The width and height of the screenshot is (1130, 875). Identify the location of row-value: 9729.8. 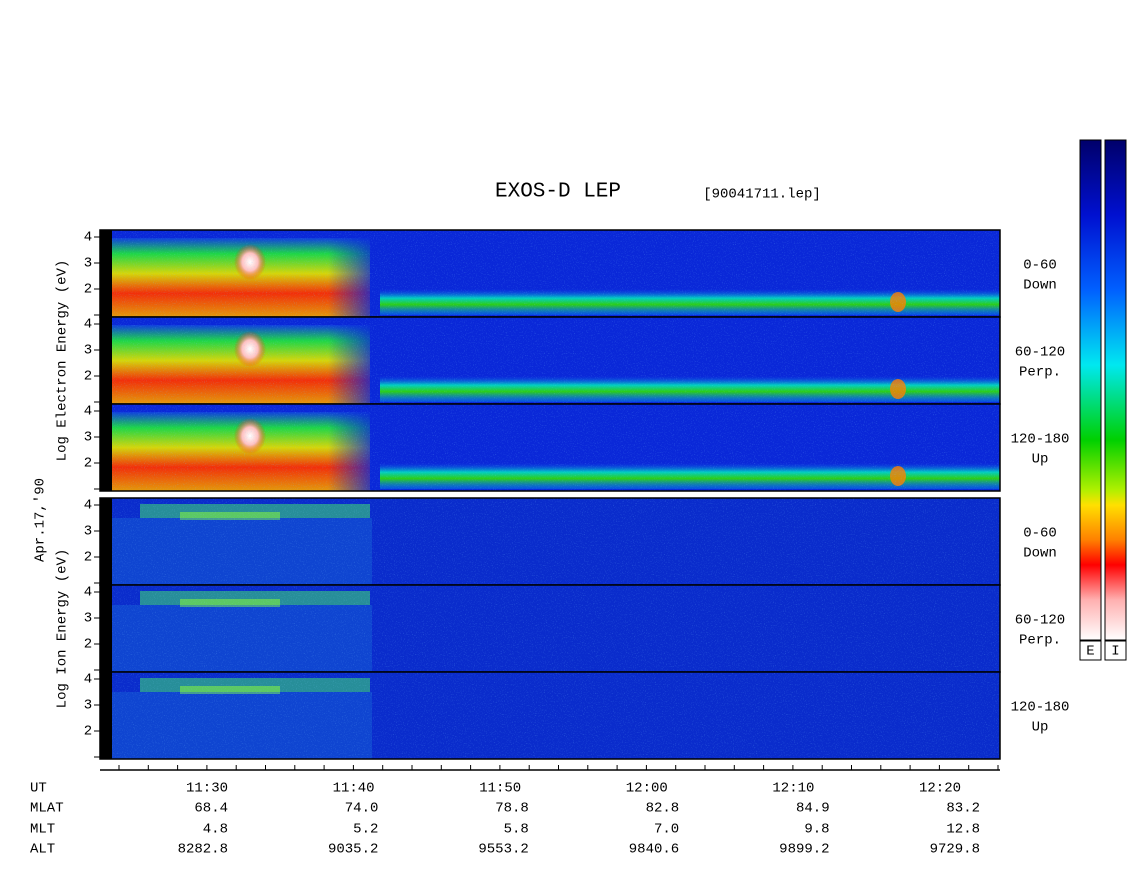
(955, 850).